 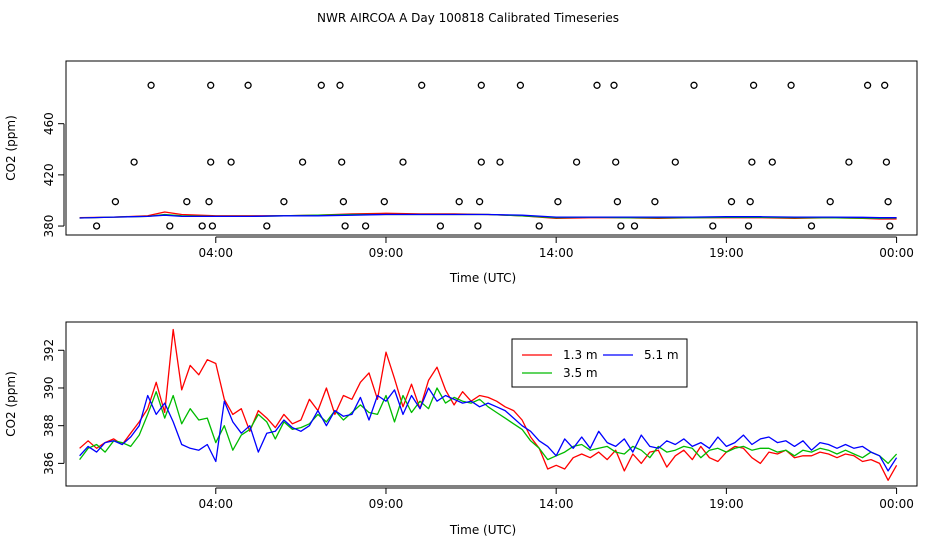 What do you see at coordinates (661, 355) in the screenshot?
I see `legend-label-5-1m: 5.1 m` at bounding box center [661, 355].